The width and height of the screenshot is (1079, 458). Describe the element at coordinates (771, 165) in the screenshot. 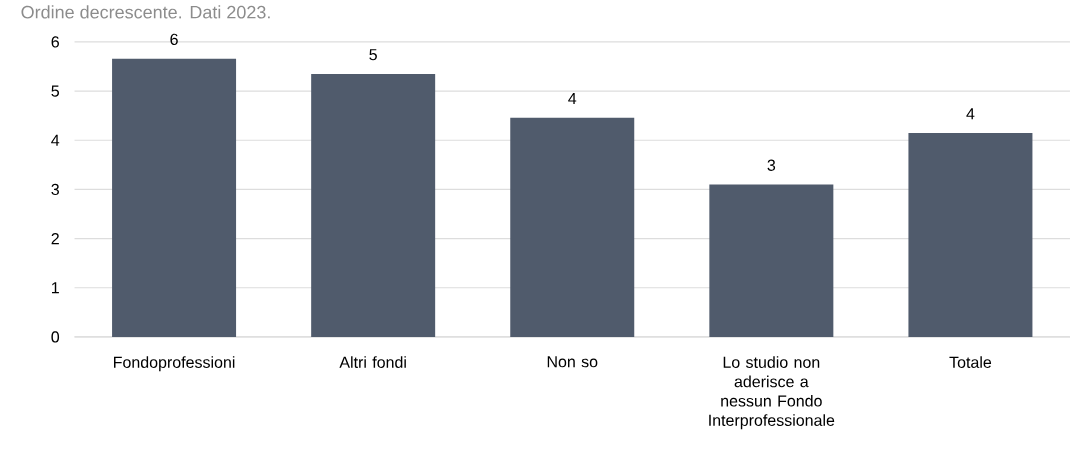

I see `data-label: 3` at that location.